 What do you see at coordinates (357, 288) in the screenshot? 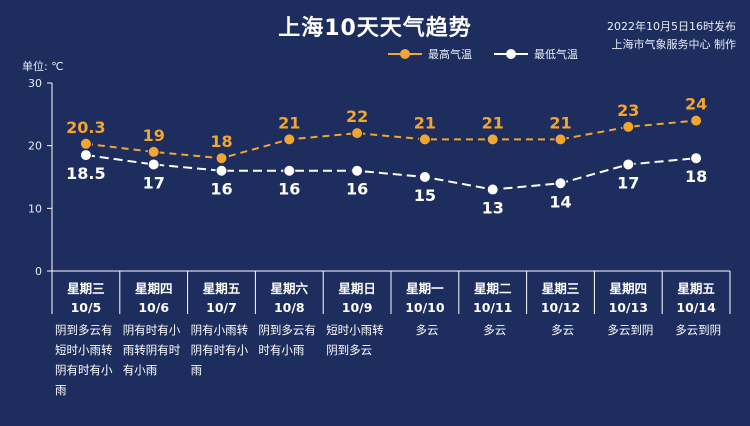
I see `x-weekday-label: 星期日` at bounding box center [357, 288].